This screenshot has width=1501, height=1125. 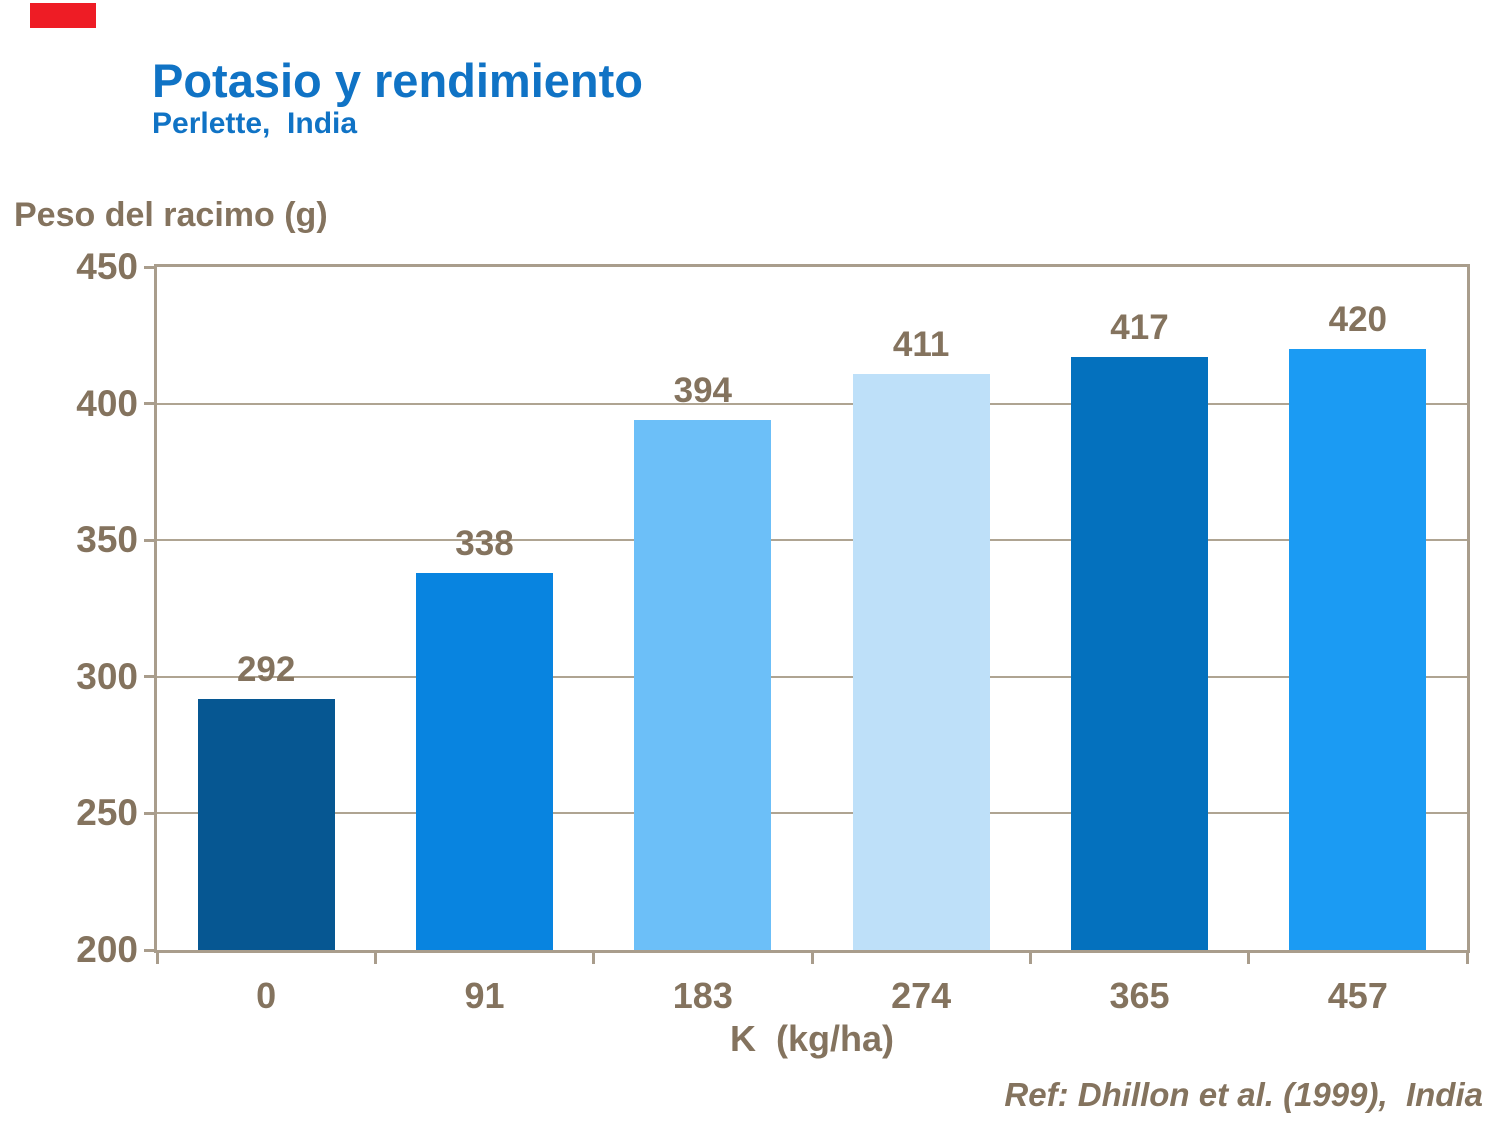 I want to click on logo-red-block, so click(x=63, y=15).